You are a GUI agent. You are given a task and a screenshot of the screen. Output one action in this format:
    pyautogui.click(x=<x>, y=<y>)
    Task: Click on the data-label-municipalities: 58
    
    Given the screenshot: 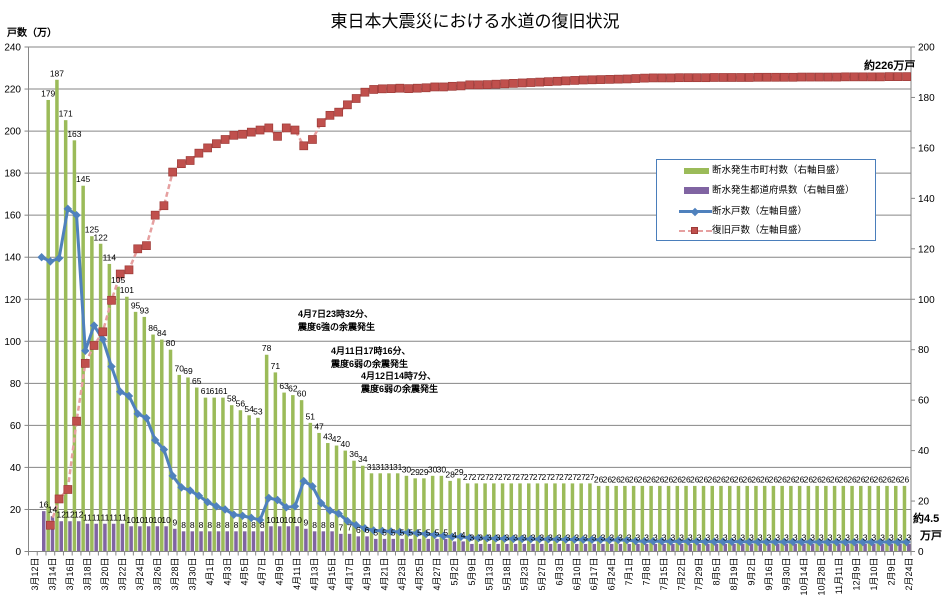 What is the action you would take?
    pyautogui.click(x=232, y=399)
    